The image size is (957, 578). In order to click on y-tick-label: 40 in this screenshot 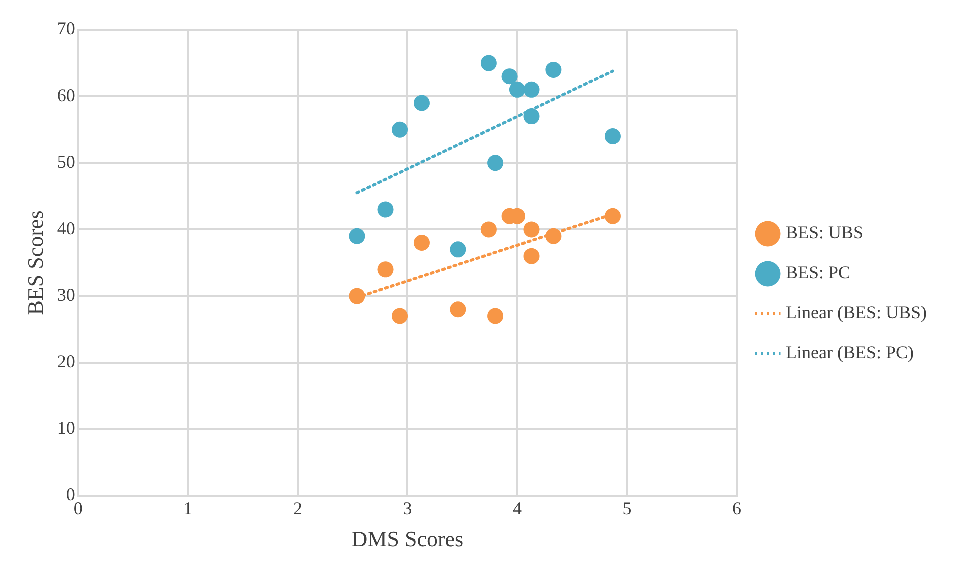, I will do `click(66, 228)`.